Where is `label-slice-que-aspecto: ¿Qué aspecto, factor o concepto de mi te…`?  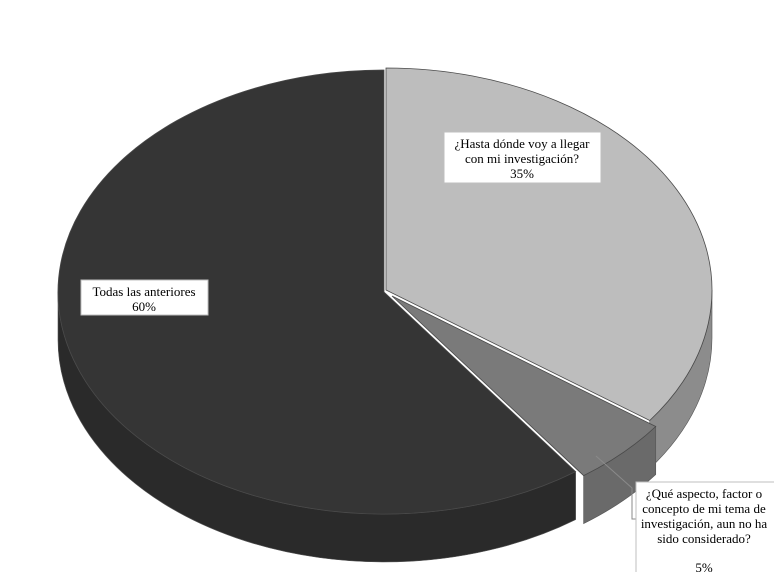
label-slice-que-aspecto: ¿Qué aspecto, factor o concepto de mi te… is located at coordinates (704, 526).